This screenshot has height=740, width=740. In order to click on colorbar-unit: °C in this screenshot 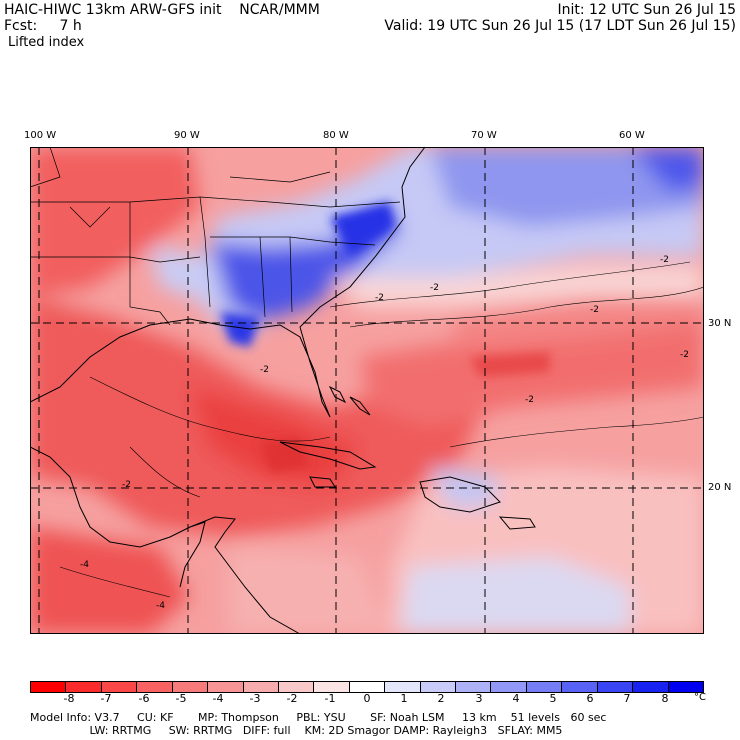, I will do `click(700, 697)`.